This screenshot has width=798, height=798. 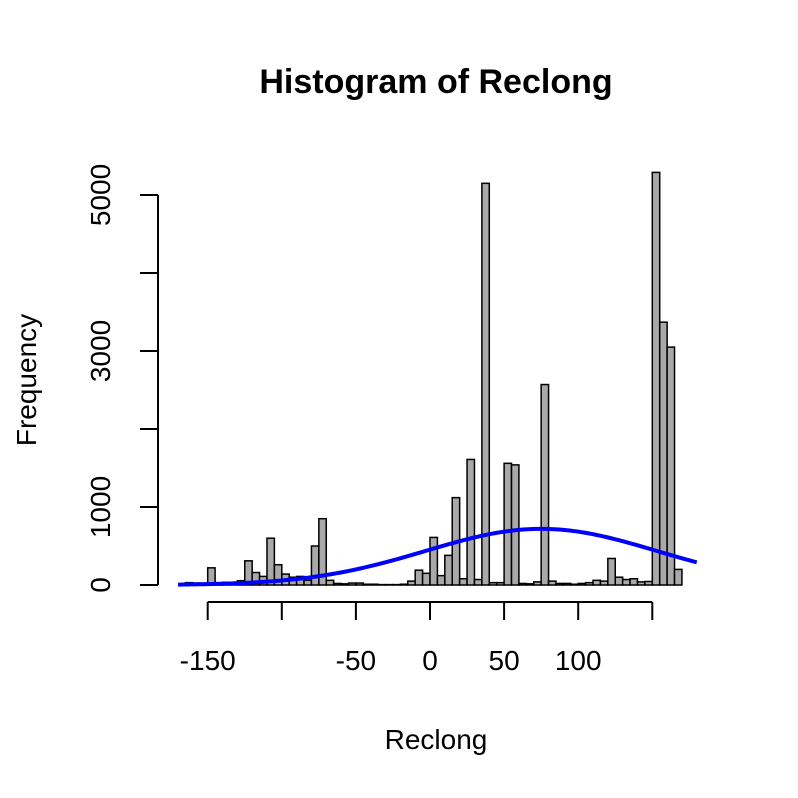 What do you see at coordinates (100, 507) in the screenshot?
I see `y-tick-label: 1000` at bounding box center [100, 507].